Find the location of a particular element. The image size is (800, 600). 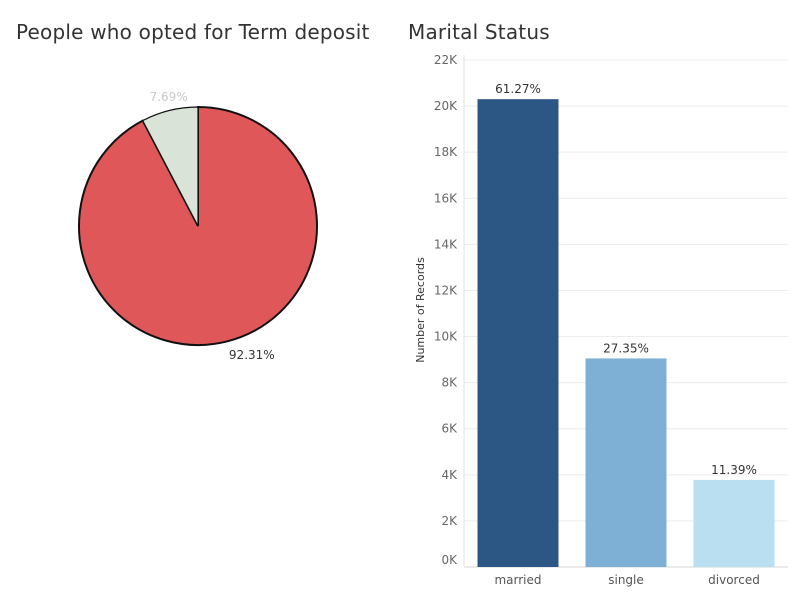

y-tick-label: 18K is located at coordinates (446, 152).